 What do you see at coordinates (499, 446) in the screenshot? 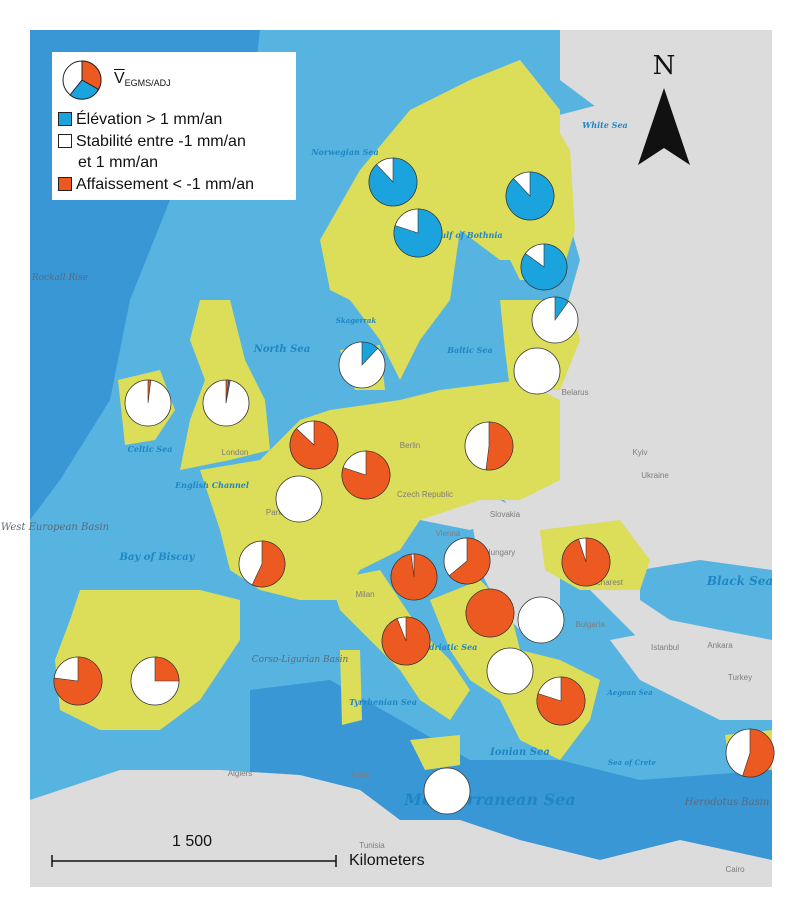
I see `pie-poland-subsidence-slice` at bounding box center [499, 446].